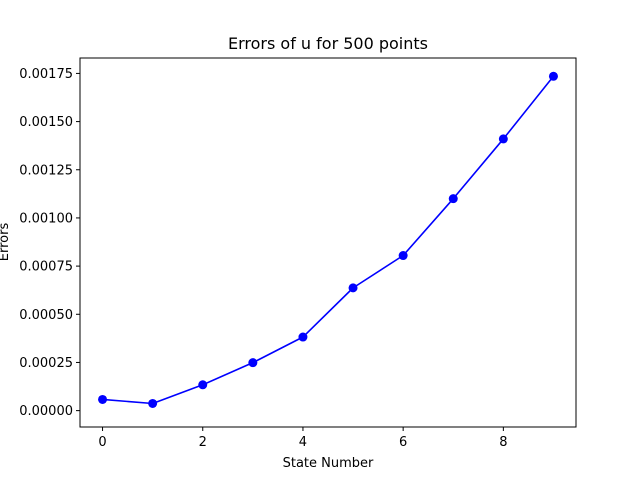 The image size is (640, 480). Describe the element at coordinates (46, 74) in the screenshot. I see `y-tick-label: 0.00175` at that location.